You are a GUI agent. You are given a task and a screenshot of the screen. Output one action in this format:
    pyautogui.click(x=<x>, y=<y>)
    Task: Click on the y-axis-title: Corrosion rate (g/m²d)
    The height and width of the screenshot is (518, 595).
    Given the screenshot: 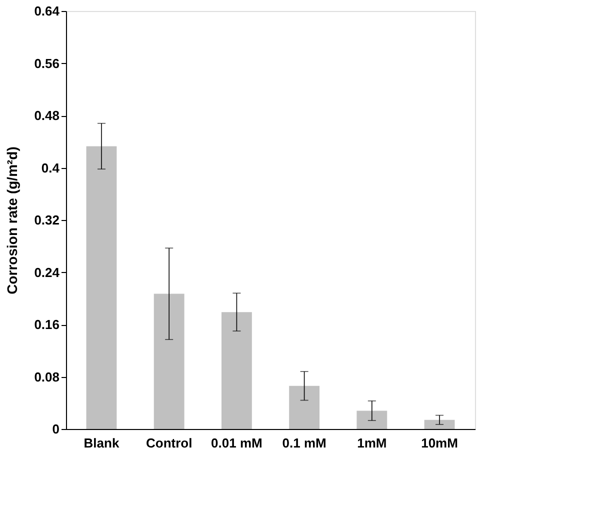 What is the action you would take?
    pyautogui.click(x=12, y=220)
    